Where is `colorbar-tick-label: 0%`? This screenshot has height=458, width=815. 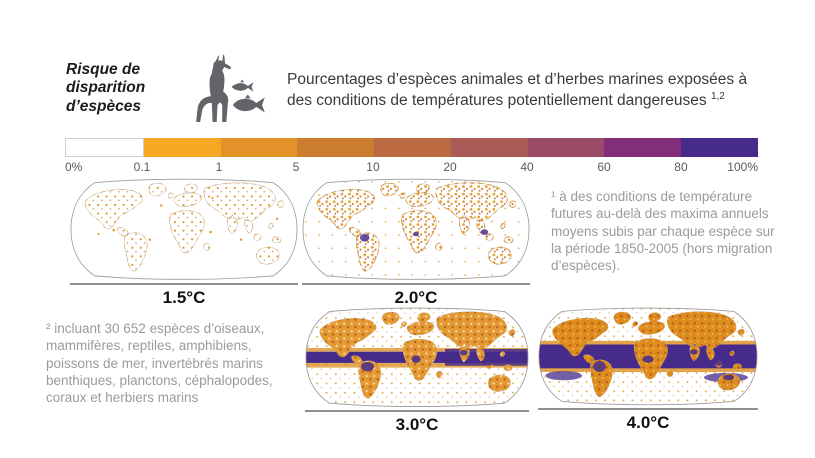
colorbar-tick-label: 0% is located at coordinates (74, 167).